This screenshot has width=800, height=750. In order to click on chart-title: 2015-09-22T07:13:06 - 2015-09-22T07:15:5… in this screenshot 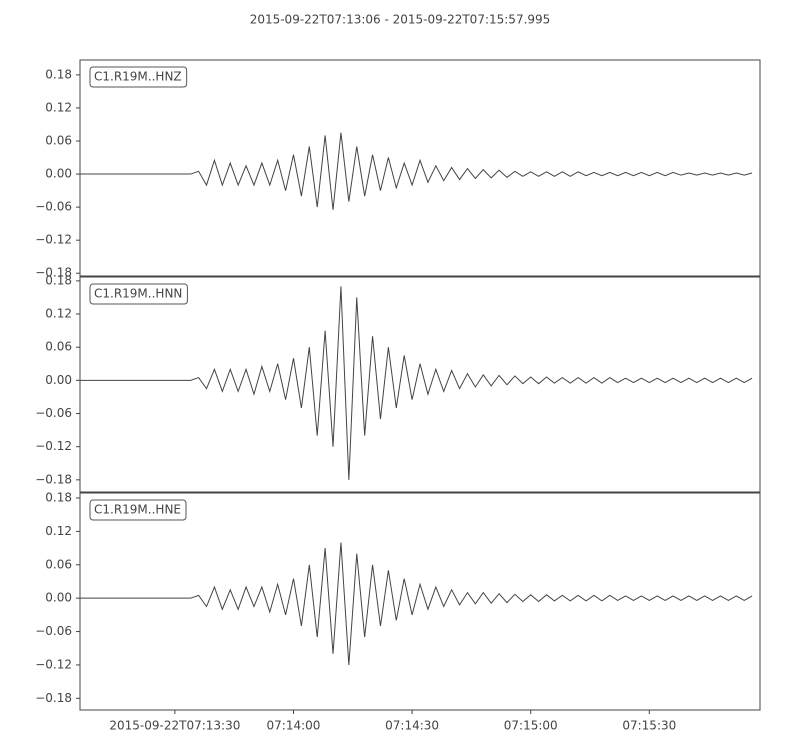, I will do `click(400, 20)`.